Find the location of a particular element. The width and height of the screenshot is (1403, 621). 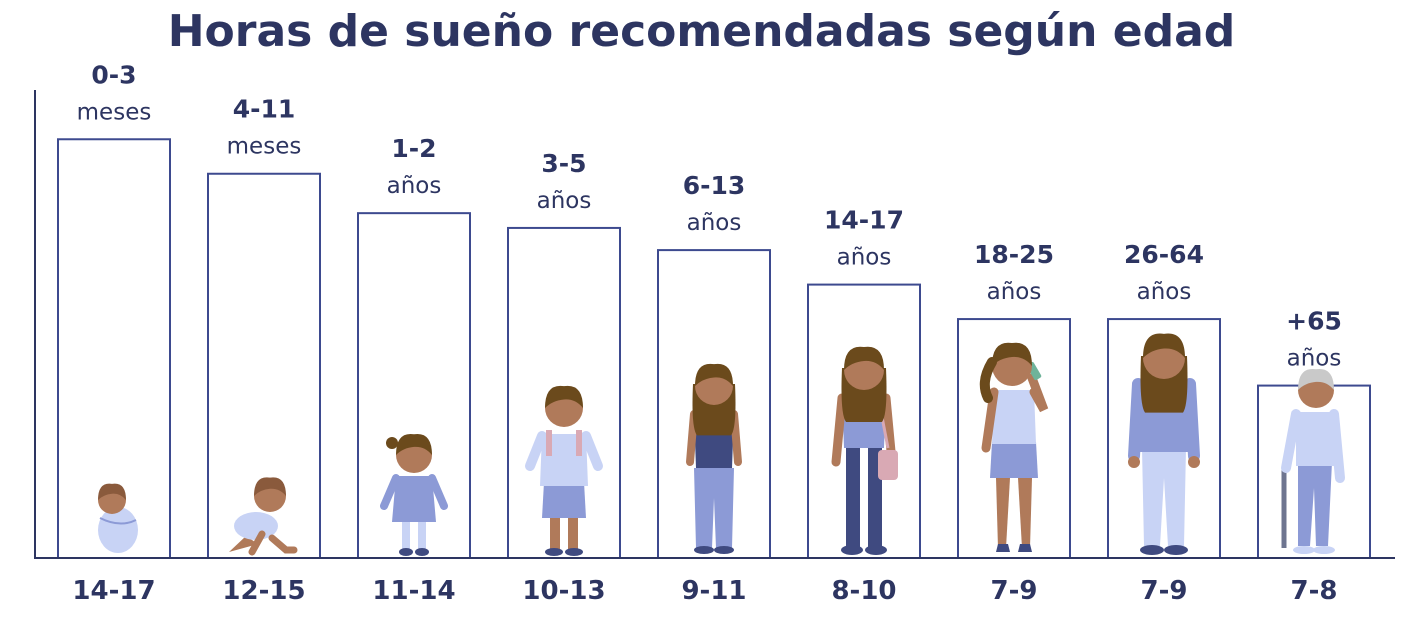

hours-label: 12-15 is located at coordinates (263, 591).